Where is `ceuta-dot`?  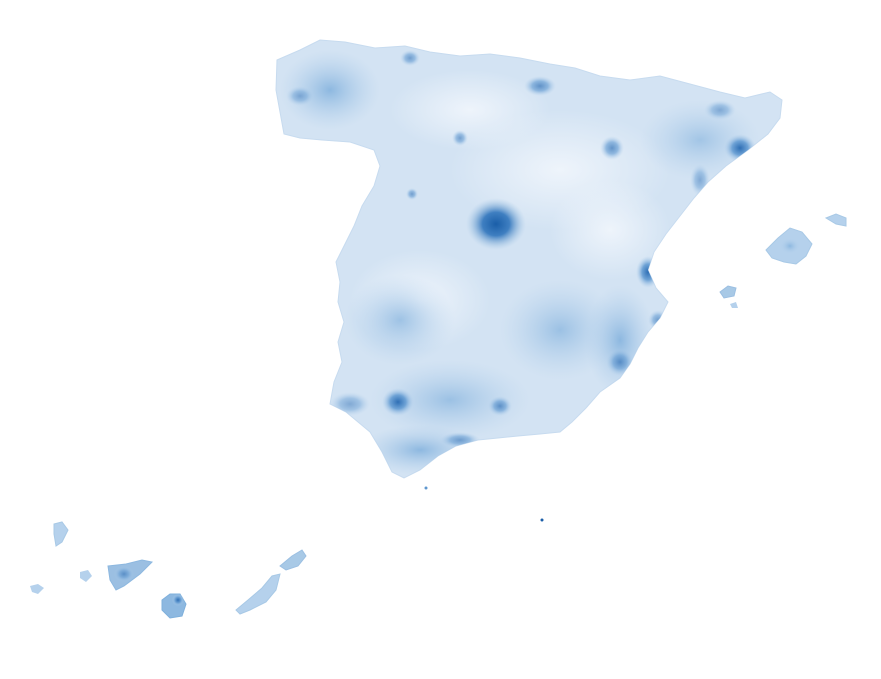
ceuta-dot is located at coordinates (426, 488).